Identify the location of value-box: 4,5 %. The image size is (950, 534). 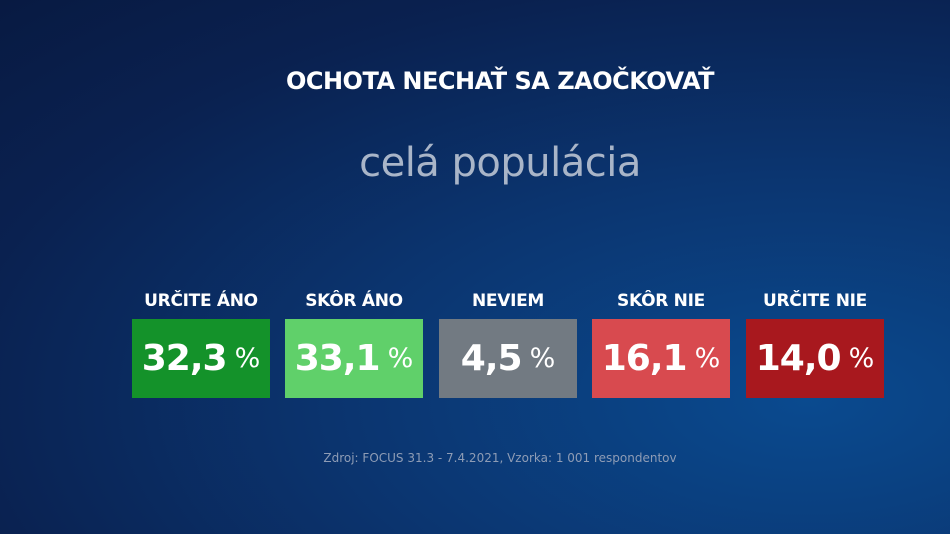
(508, 358).